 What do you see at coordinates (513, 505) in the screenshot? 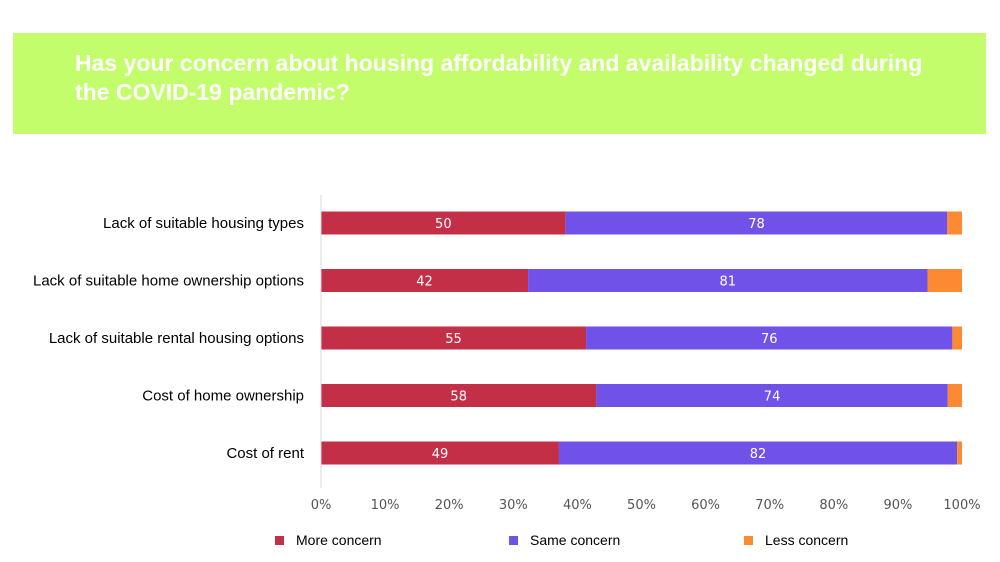
I see `x-tick-label: 30%` at bounding box center [513, 505].